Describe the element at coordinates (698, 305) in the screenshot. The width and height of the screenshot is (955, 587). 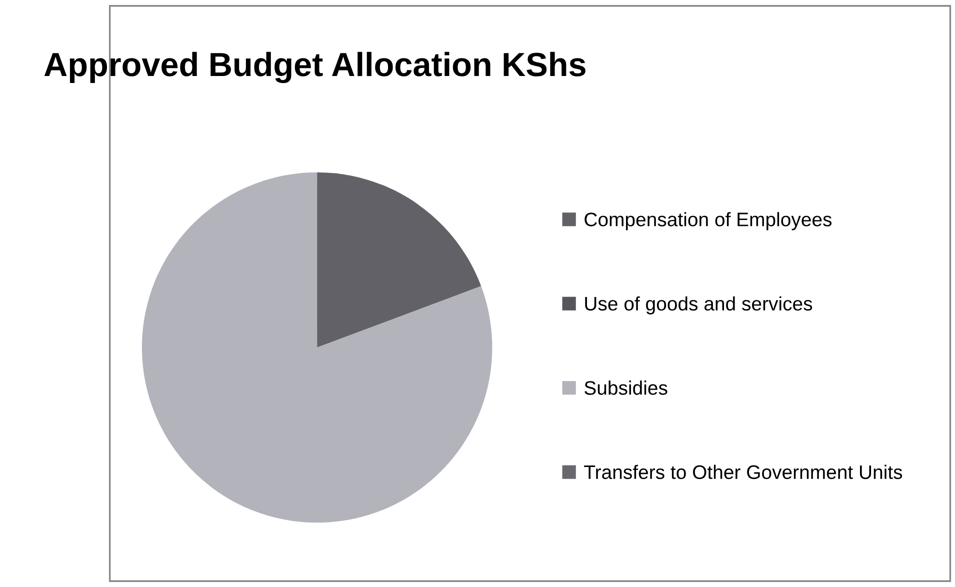
I see `legend-label: Use of goods and services` at that location.